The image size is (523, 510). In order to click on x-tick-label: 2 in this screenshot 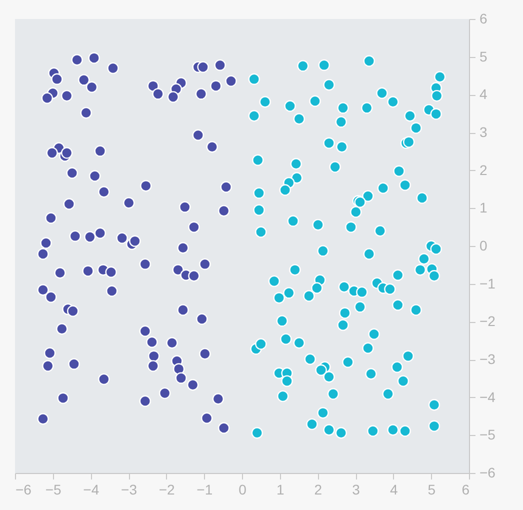, I will do `click(318, 490)`.